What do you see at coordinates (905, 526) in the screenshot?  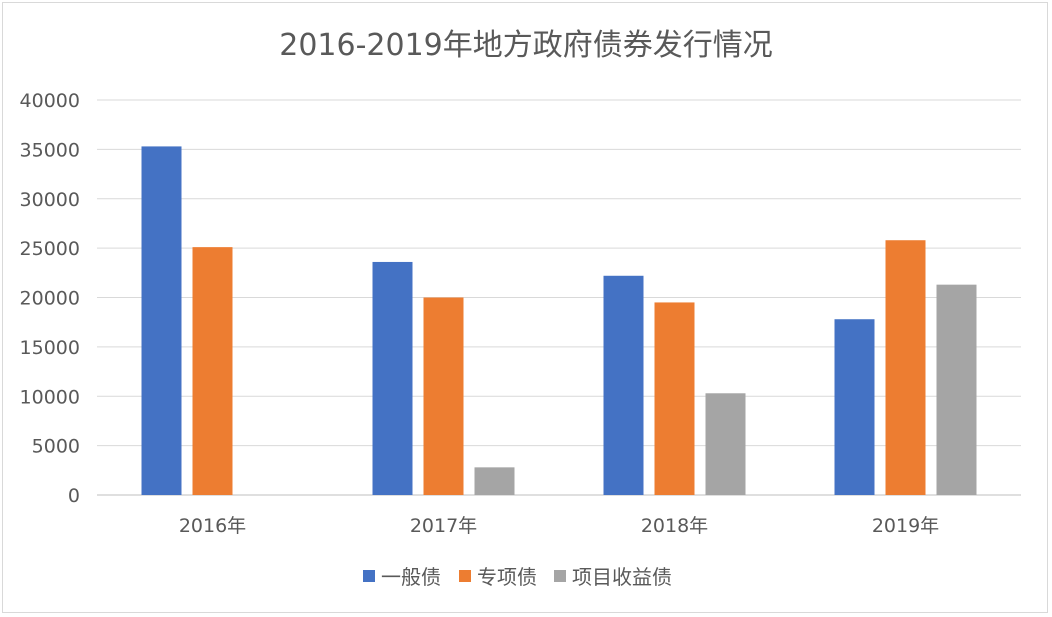 I see `x-tick-label: 2019年` at bounding box center [905, 526].